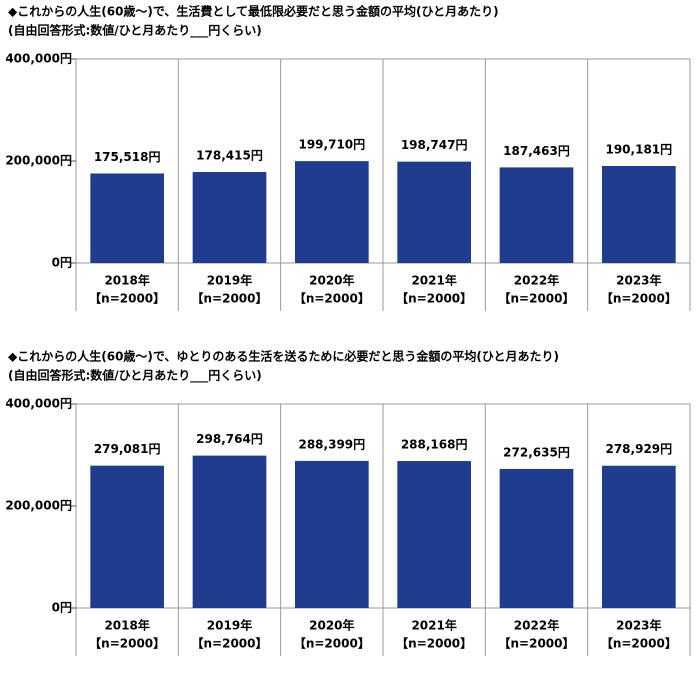 The width and height of the screenshot is (700, 676). I want to click on value-label: 190,181円, so click(638, 150).